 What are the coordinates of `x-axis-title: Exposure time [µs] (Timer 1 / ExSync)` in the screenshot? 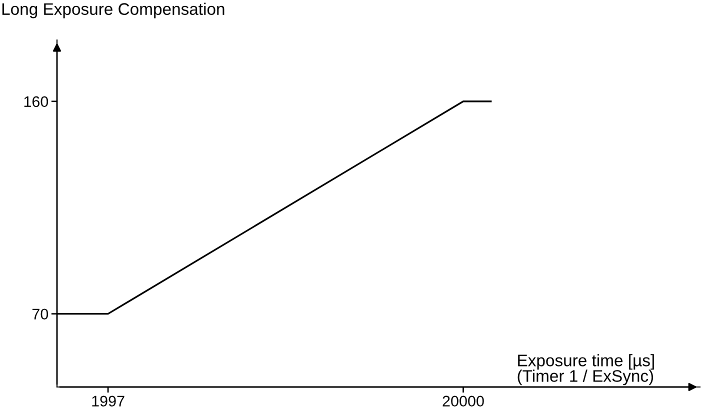 It's located at (586, 370).